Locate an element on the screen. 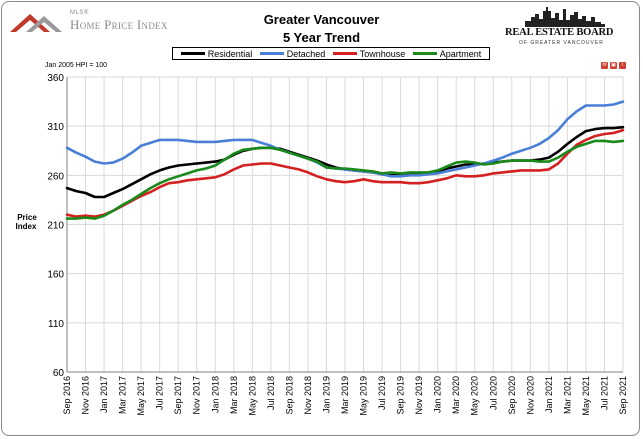 This screenshot has height=439, width=643. x-tick-label: Mar 2019 is located at coordinates (345, 395).